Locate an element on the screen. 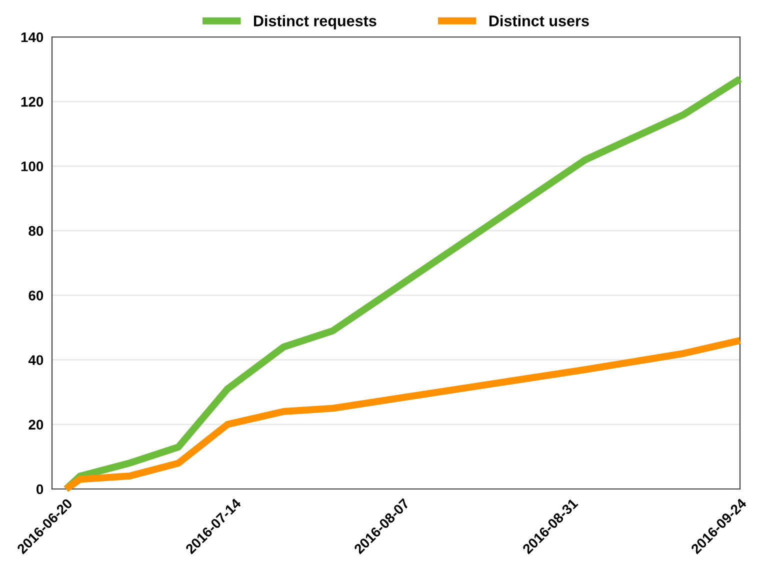 This screenshot has height=564, width=777. y-tick-label: 40 is located at coordinates (36, 360).